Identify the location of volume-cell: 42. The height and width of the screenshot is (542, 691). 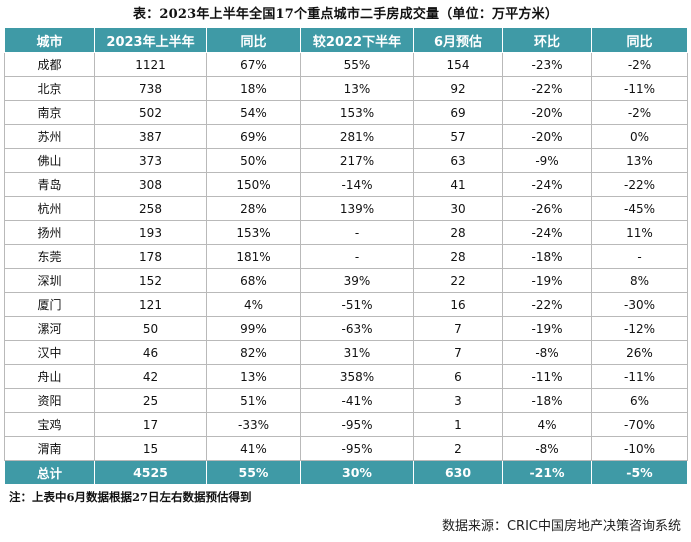
(150, 376).